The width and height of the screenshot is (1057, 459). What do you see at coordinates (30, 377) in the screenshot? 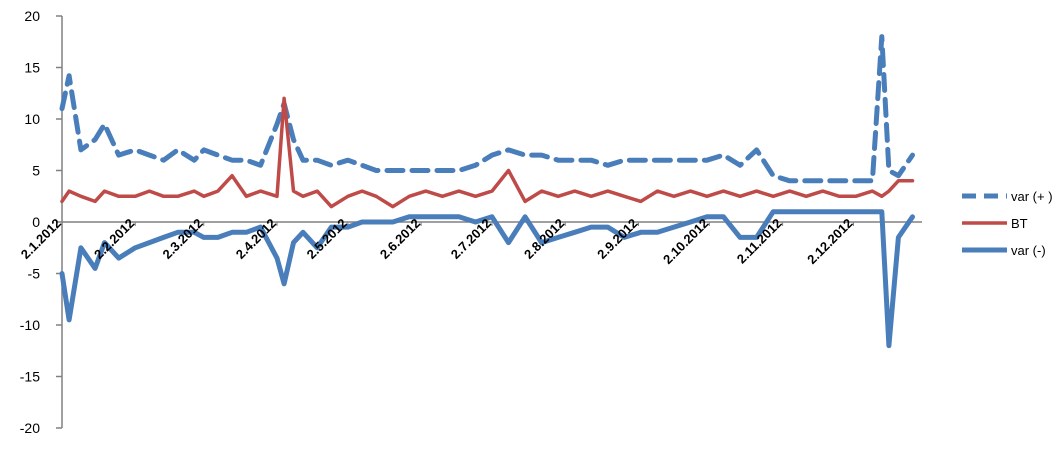
I see `y-tick-label: -15` at bounding box center [30, 377].